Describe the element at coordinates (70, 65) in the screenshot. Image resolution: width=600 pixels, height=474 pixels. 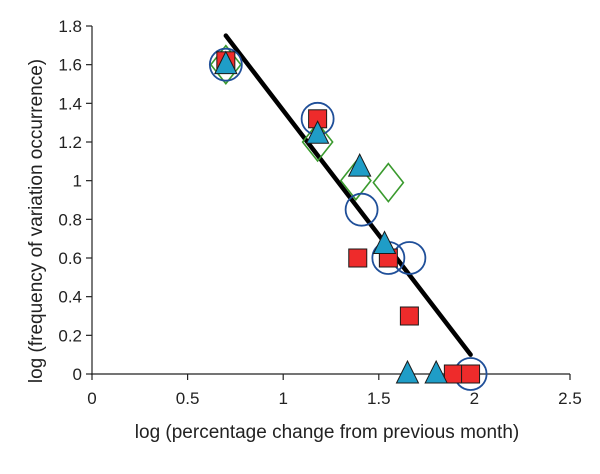
I see `y-tick-label: 1.6` at that location.